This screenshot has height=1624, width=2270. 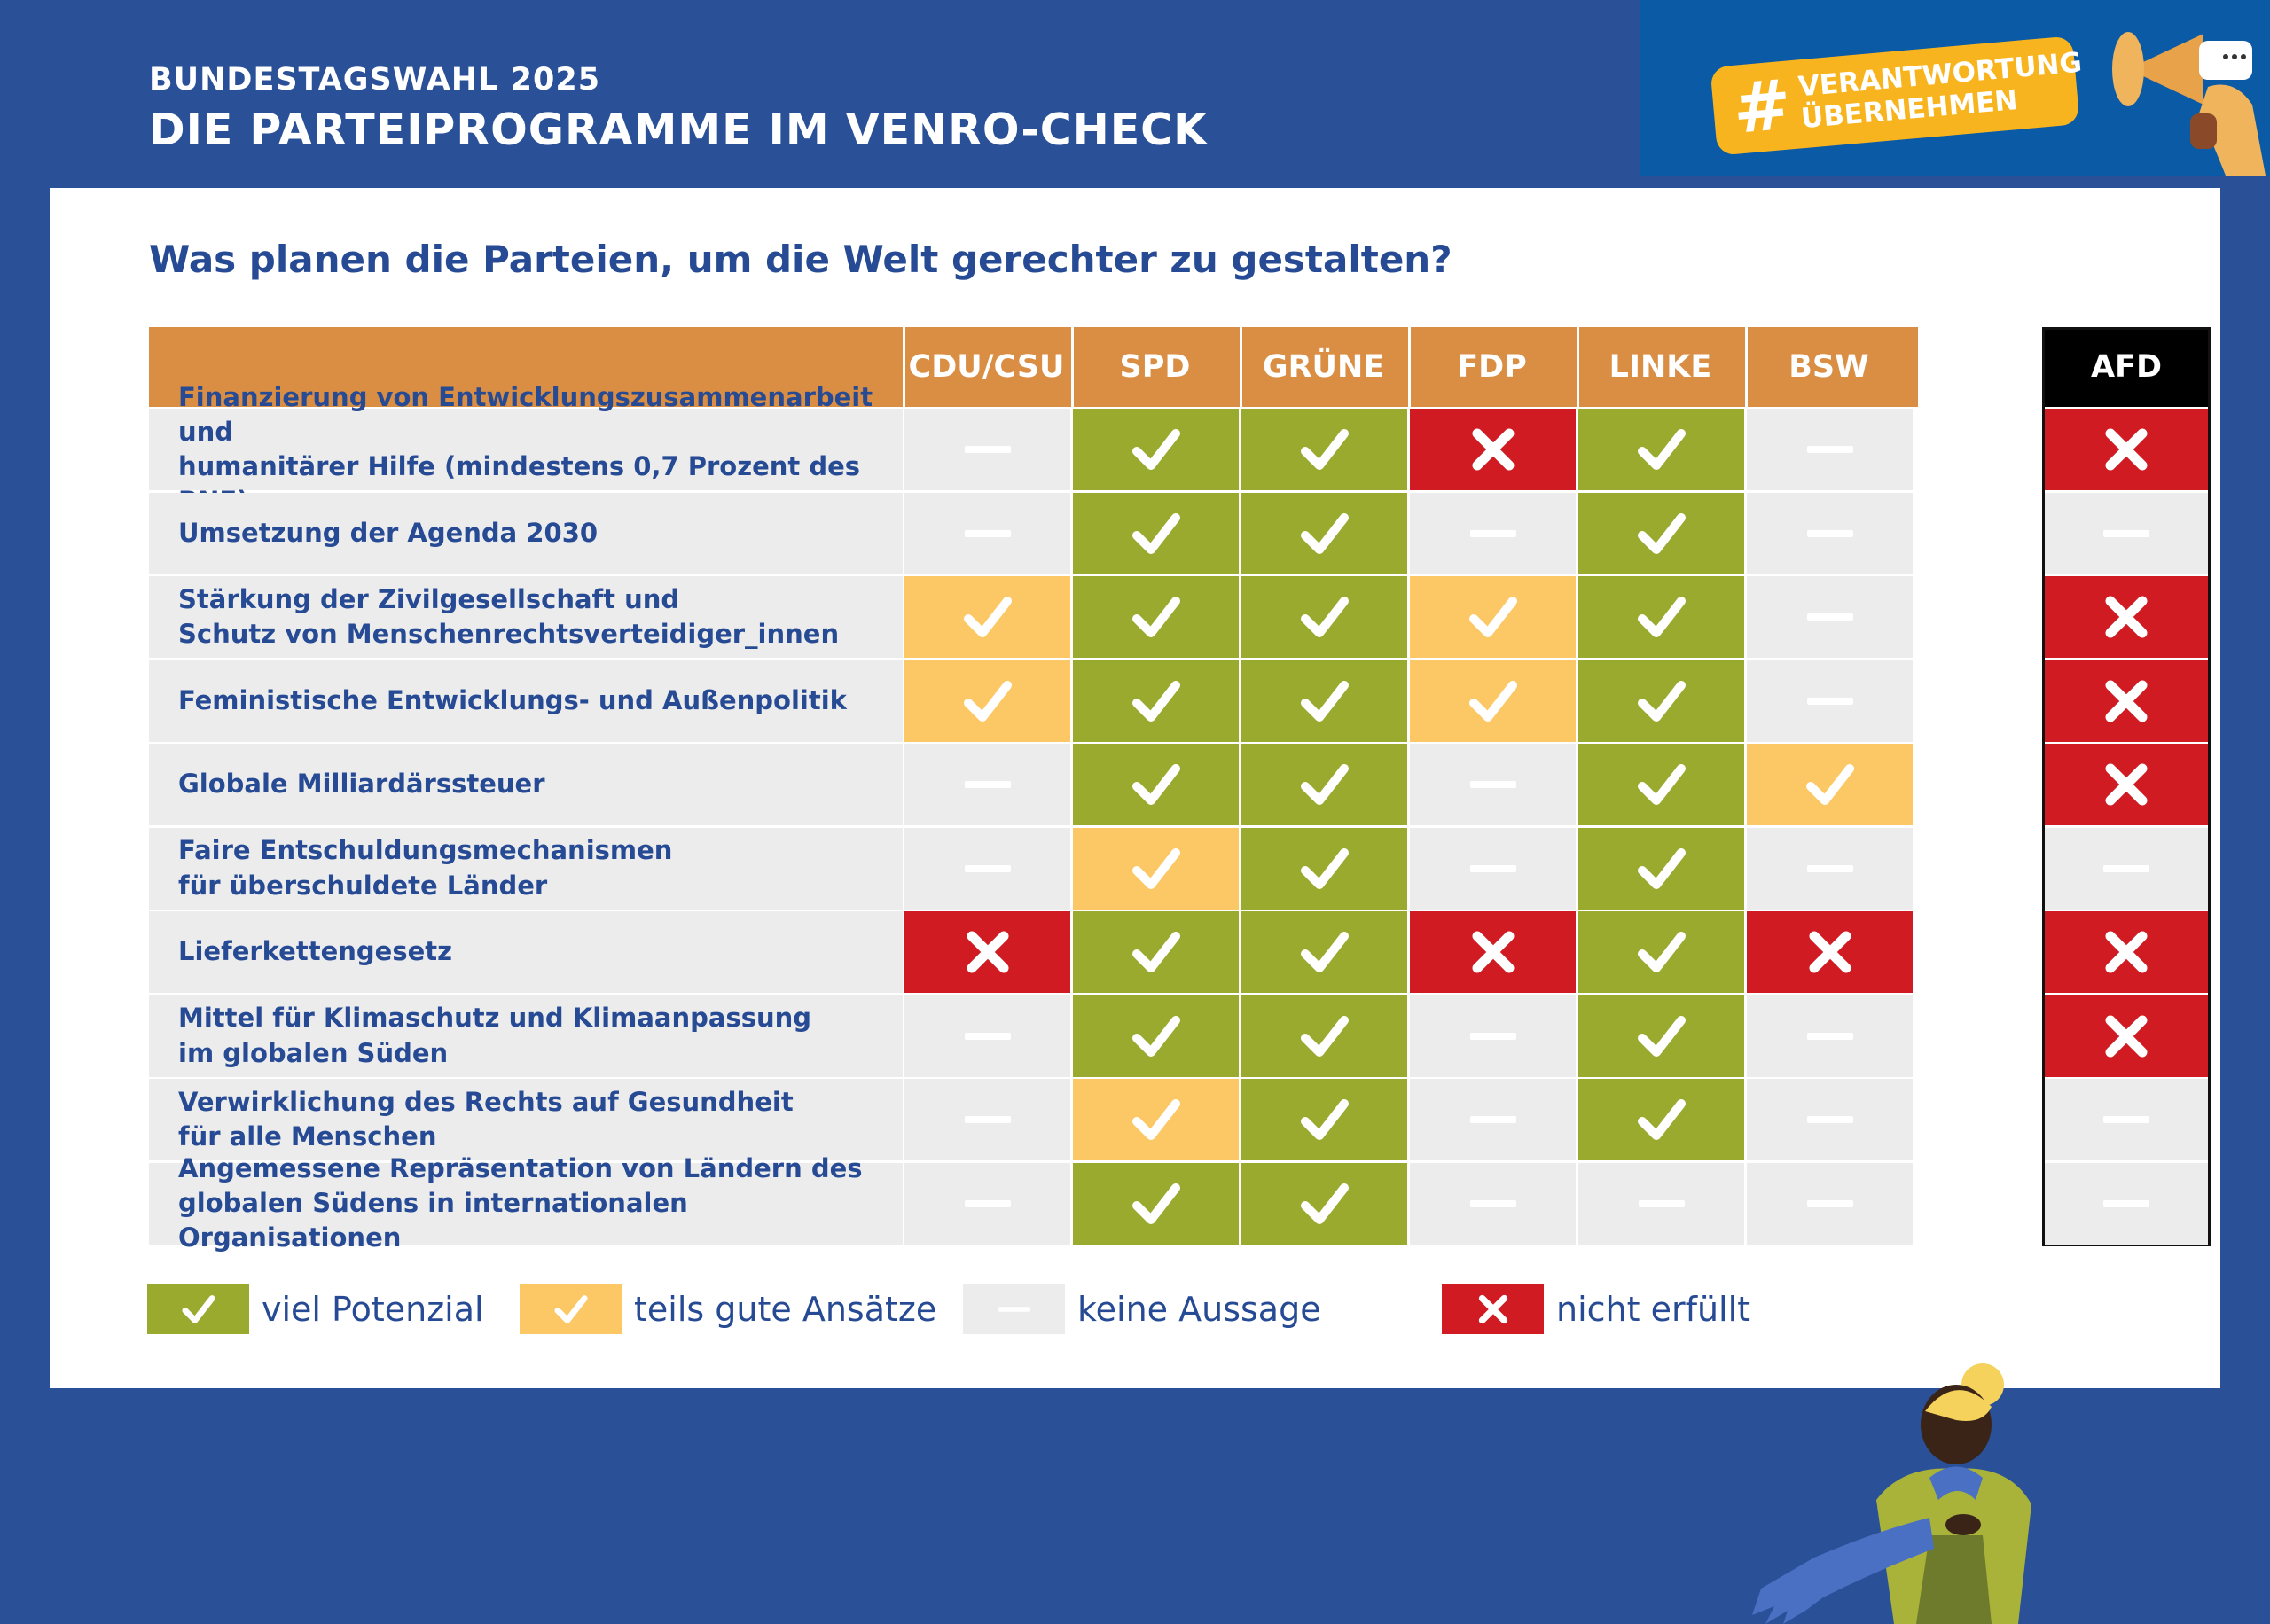 What do you see at coordinates (1891, 1493) in the screenshot?
I see `person-illustration` at bounding box center [1891, 1493].